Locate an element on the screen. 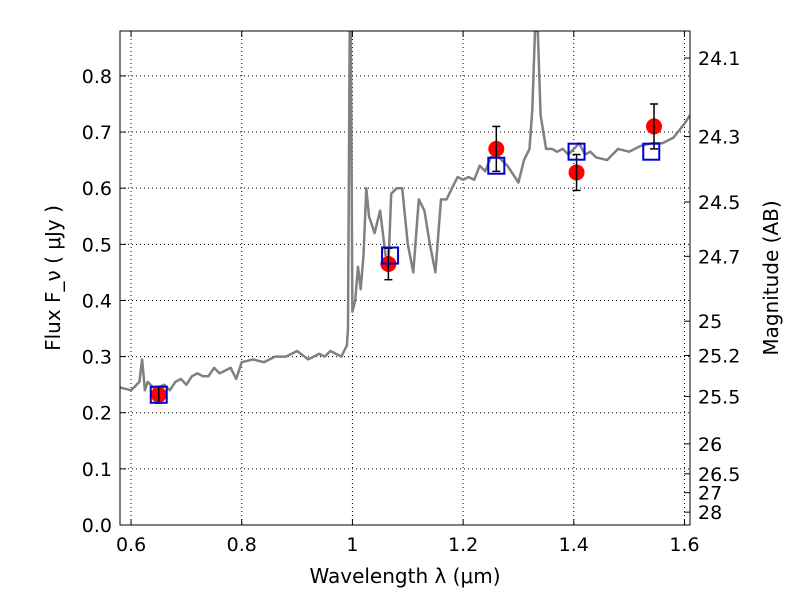 Image resolution: width=800 pixels, height=600 pixels. x-tick-label: 0.8 is located at coordinates (242, 545).